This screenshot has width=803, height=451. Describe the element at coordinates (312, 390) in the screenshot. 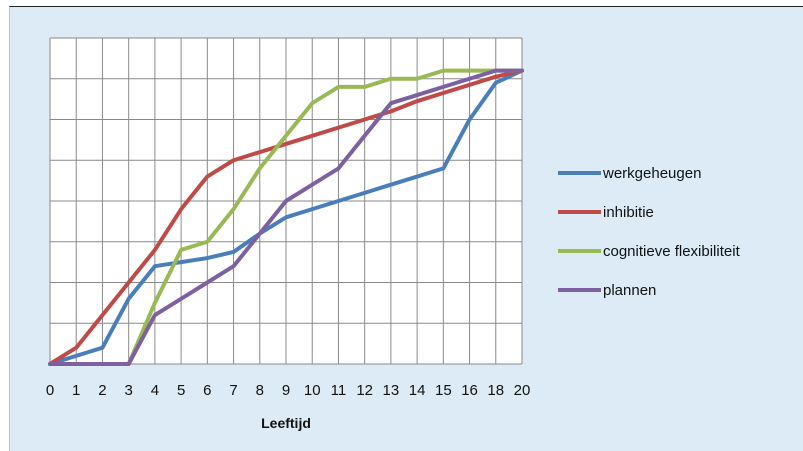

I see `x-tick-label: 10` at that location.